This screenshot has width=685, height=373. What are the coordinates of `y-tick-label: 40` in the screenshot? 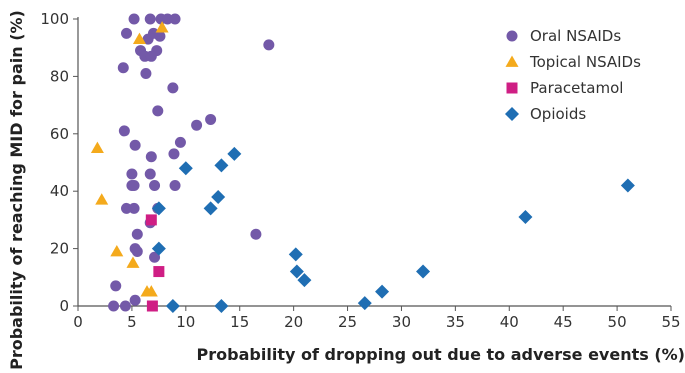 It's located at (59, 191).